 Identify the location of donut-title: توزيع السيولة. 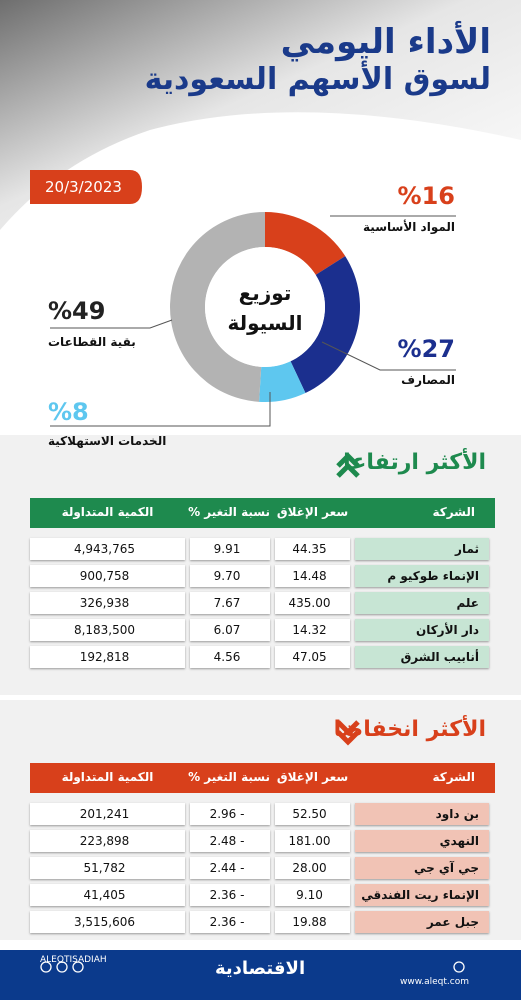
(265, 308).